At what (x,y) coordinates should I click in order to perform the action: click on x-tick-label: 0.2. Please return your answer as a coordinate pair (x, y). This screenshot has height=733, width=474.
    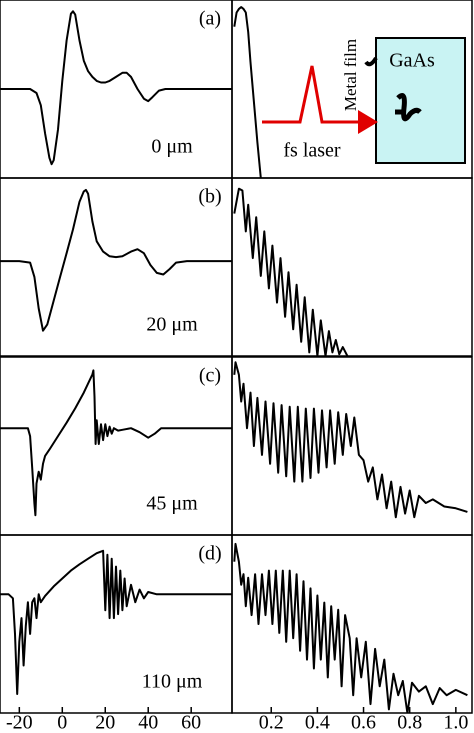
    Looking at the image, I should click on (271, 722).